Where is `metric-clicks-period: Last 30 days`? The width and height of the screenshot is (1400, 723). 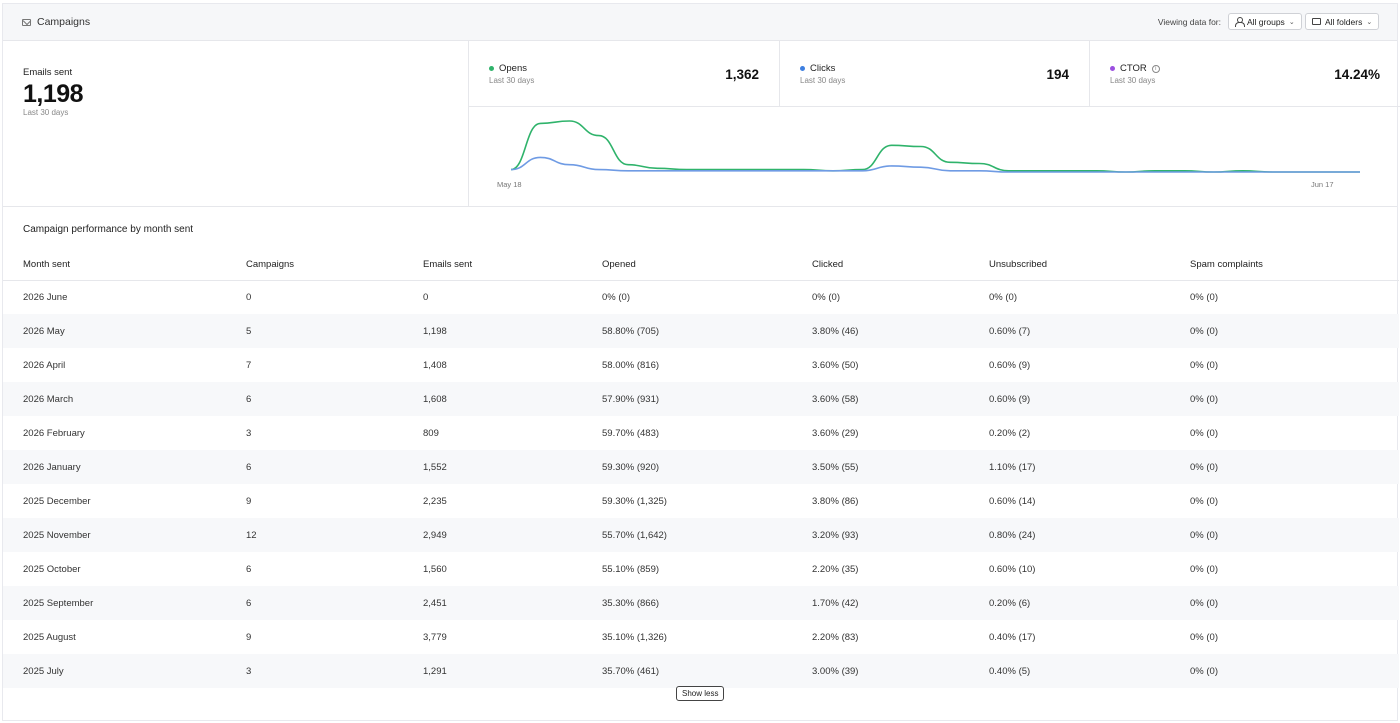
metric-clicks-period: Last 30 days is located at coordinates (823, 80).